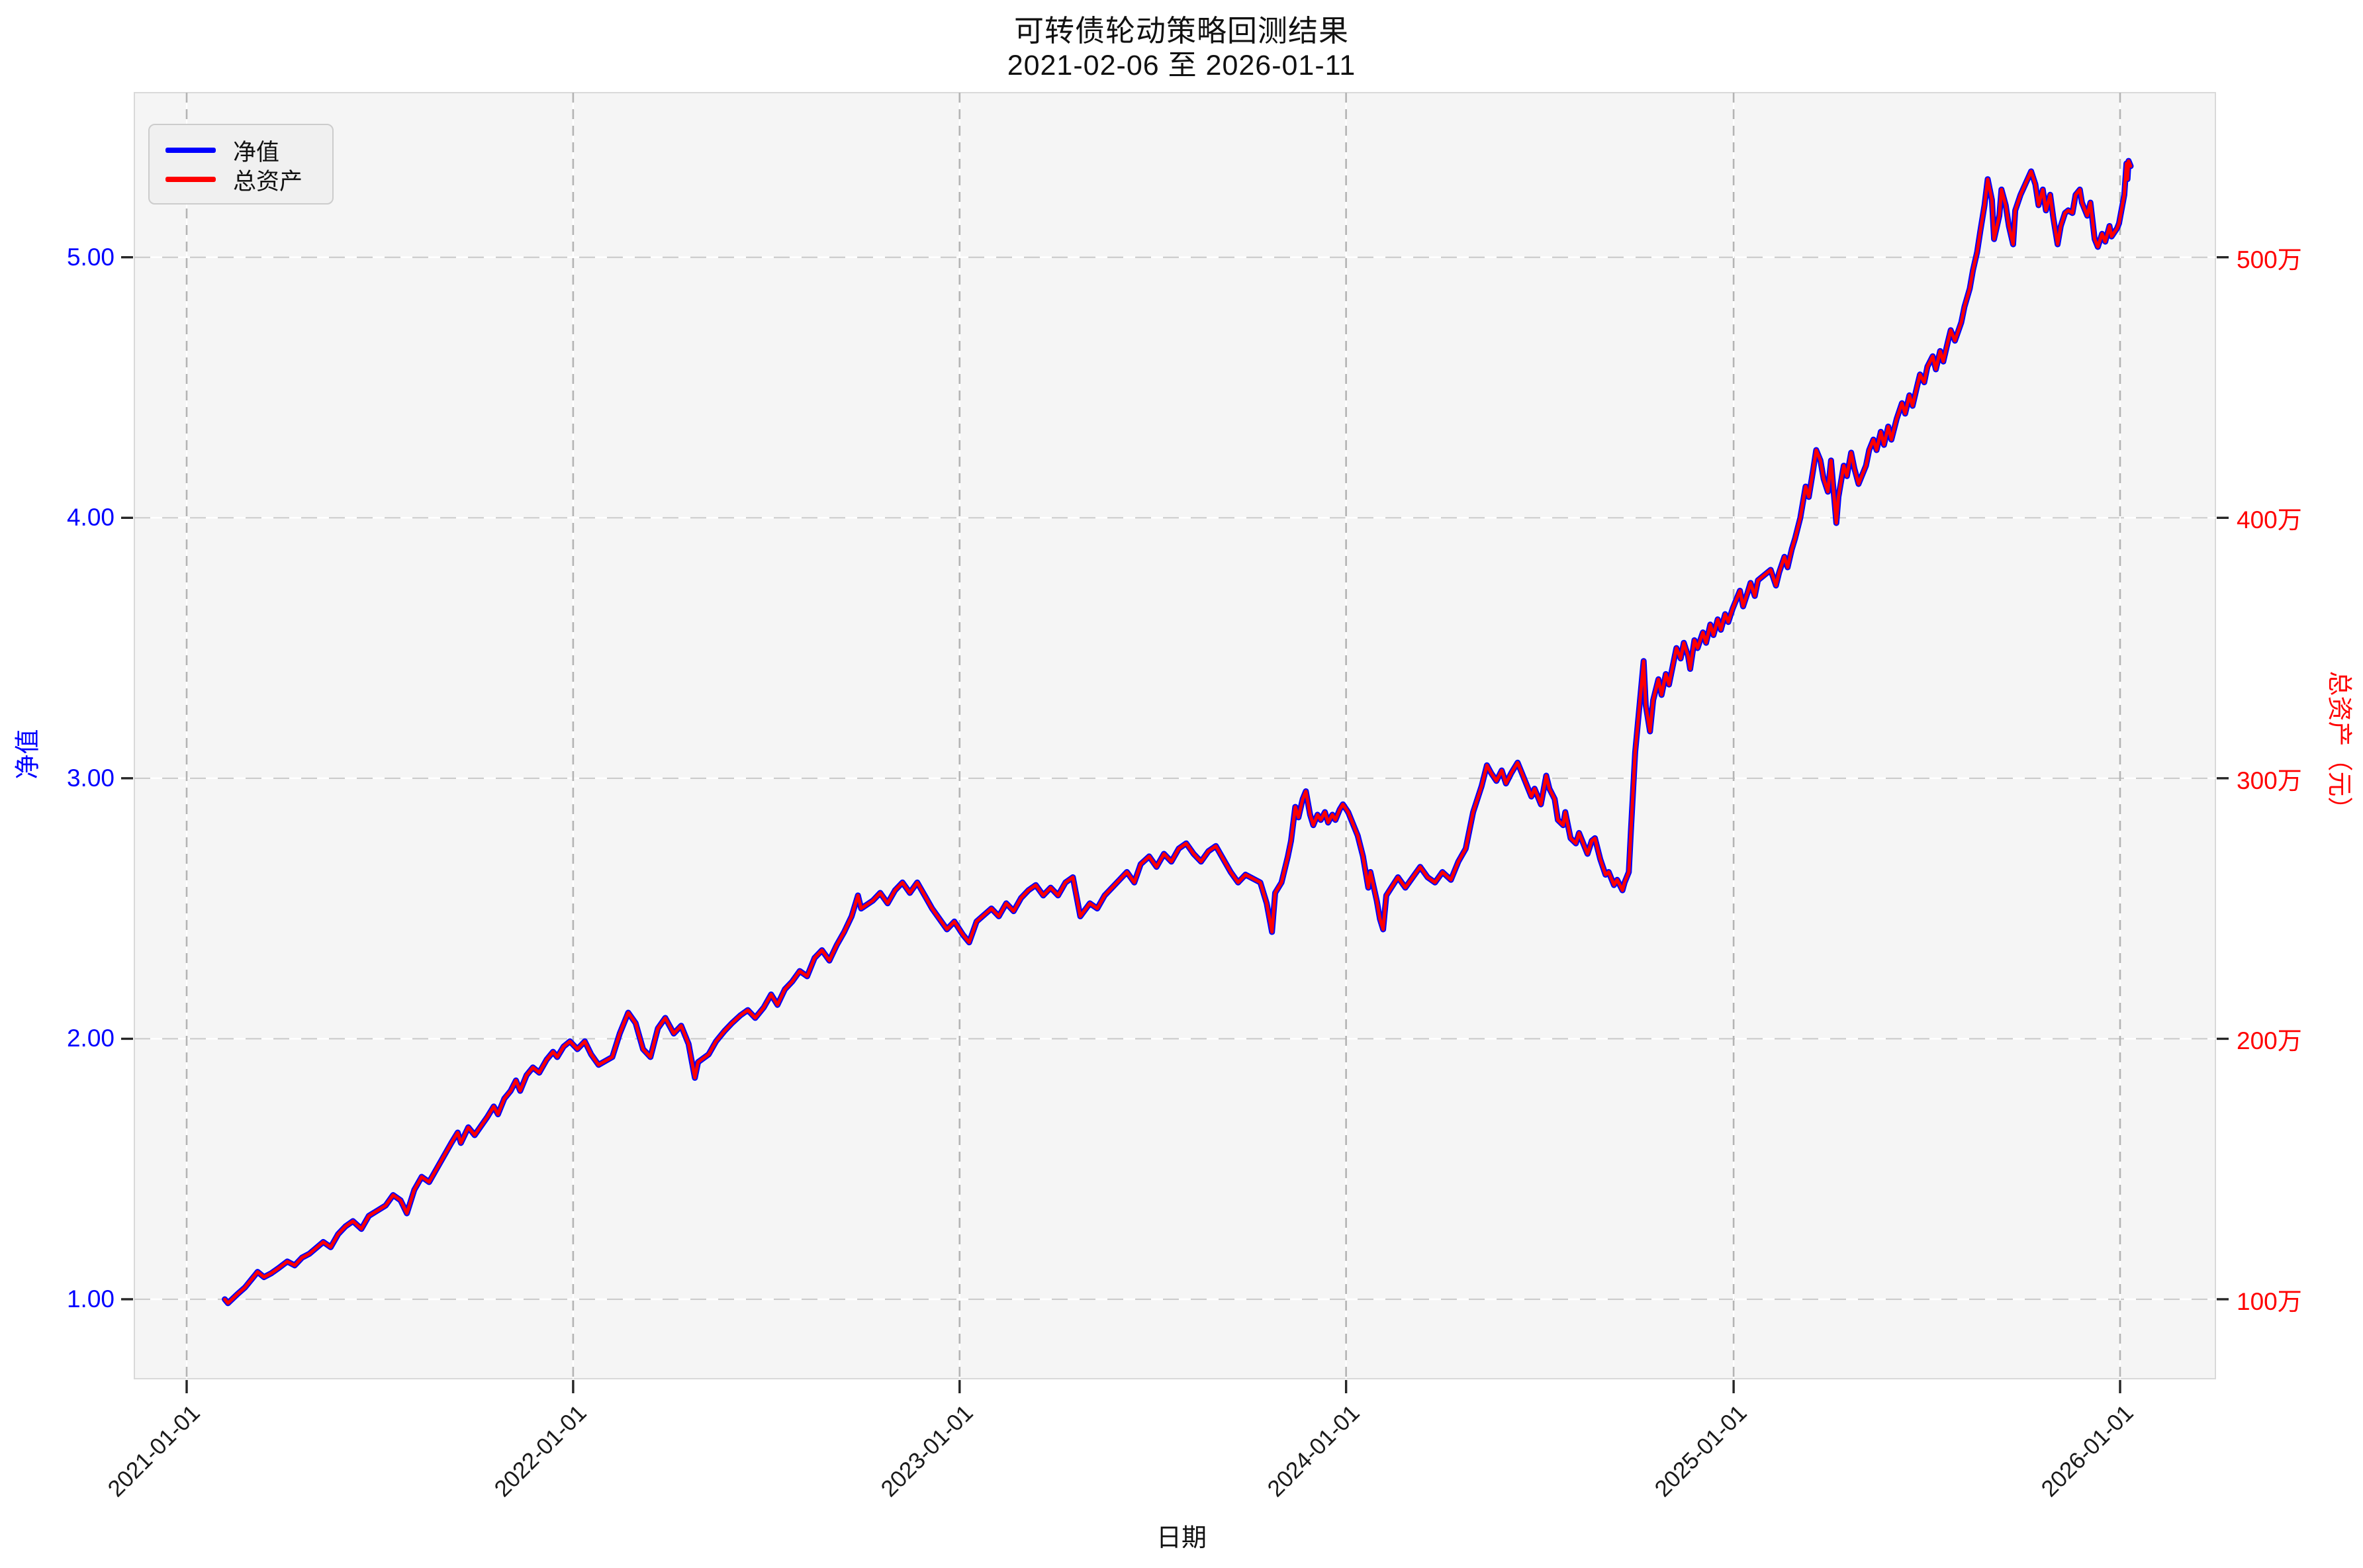 This screenshot has height=1568, width=2363. I want to click on y-tick-label-right: 200万, so click(2269, 1041).